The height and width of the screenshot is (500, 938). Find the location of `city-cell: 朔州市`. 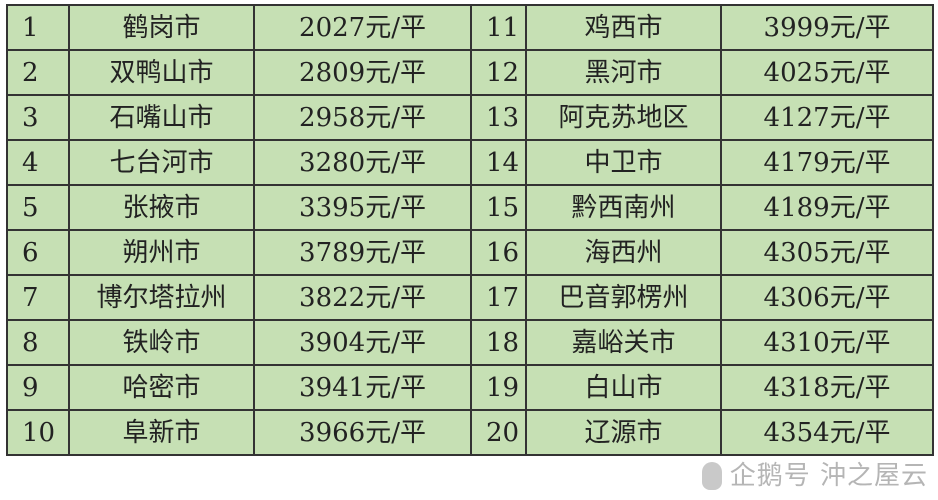

city-cell: 朔州市 is located at coordinates (161, 252).